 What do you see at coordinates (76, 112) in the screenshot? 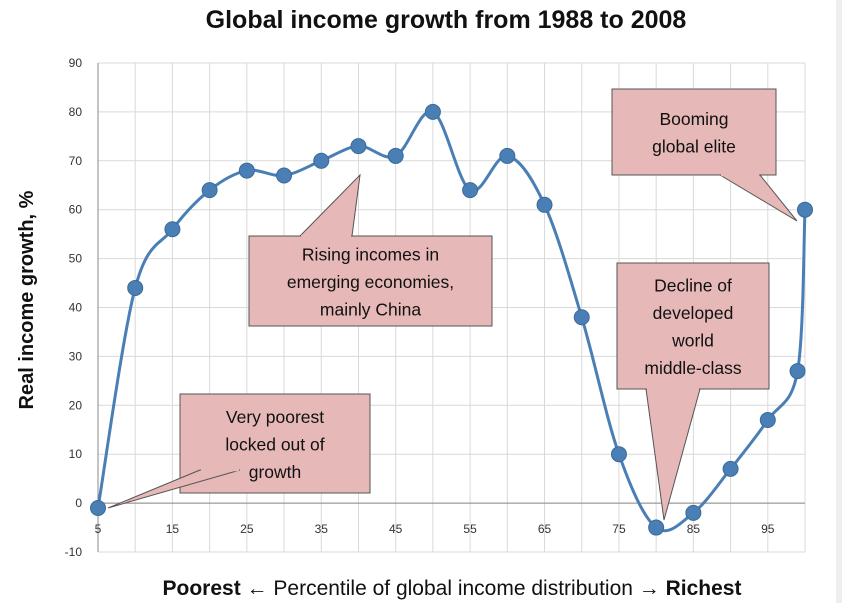
I see `y-tick-label: 80` at bounding box center [76, 112].